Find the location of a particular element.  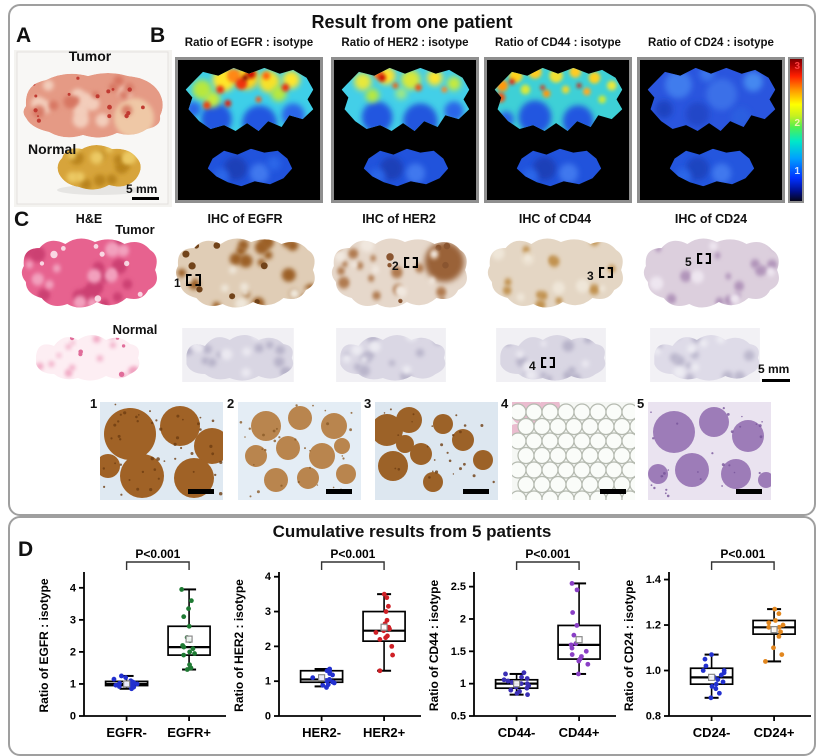

map-title-her2: Ratio of HER2 : isotype is located at coordinates (405, 43).